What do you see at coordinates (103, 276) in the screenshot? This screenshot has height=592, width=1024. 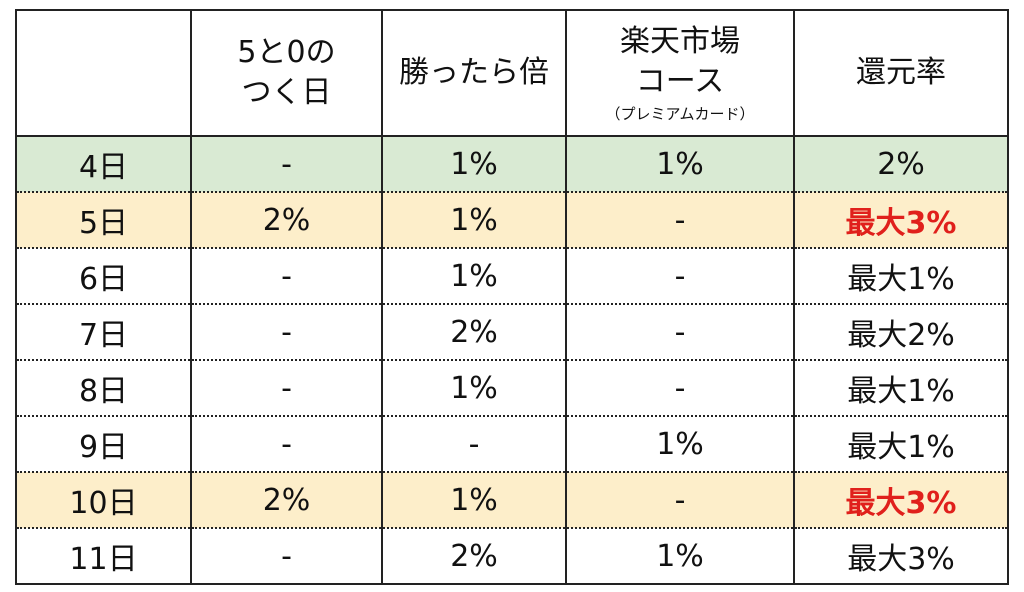 I see `cell-day: 6日` at bounding box center [103, 276].